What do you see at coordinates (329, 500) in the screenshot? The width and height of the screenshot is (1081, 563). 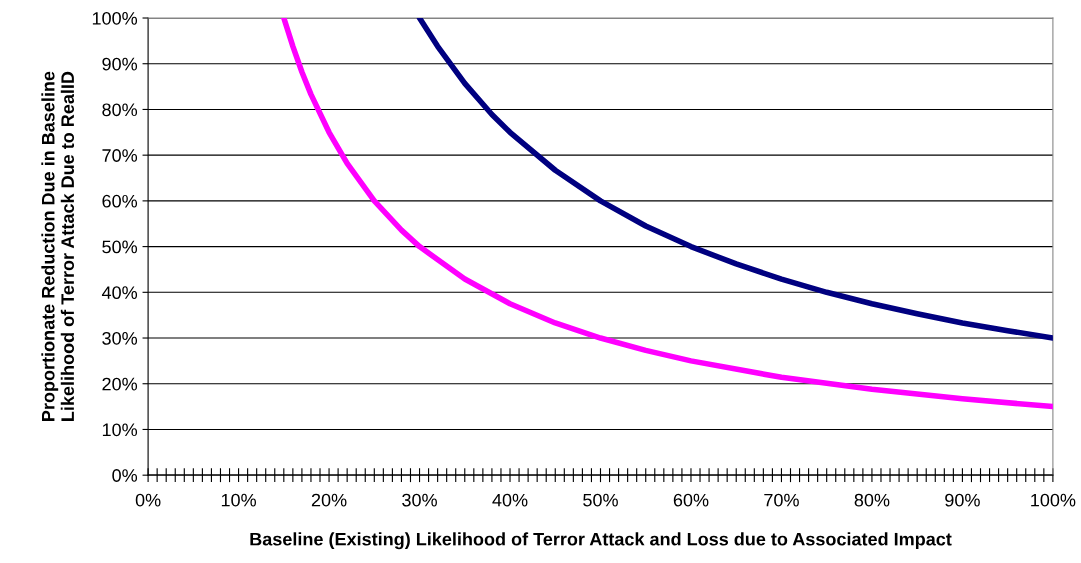 I see `x-tick-label: 20%` at bounding box center [329, 500].